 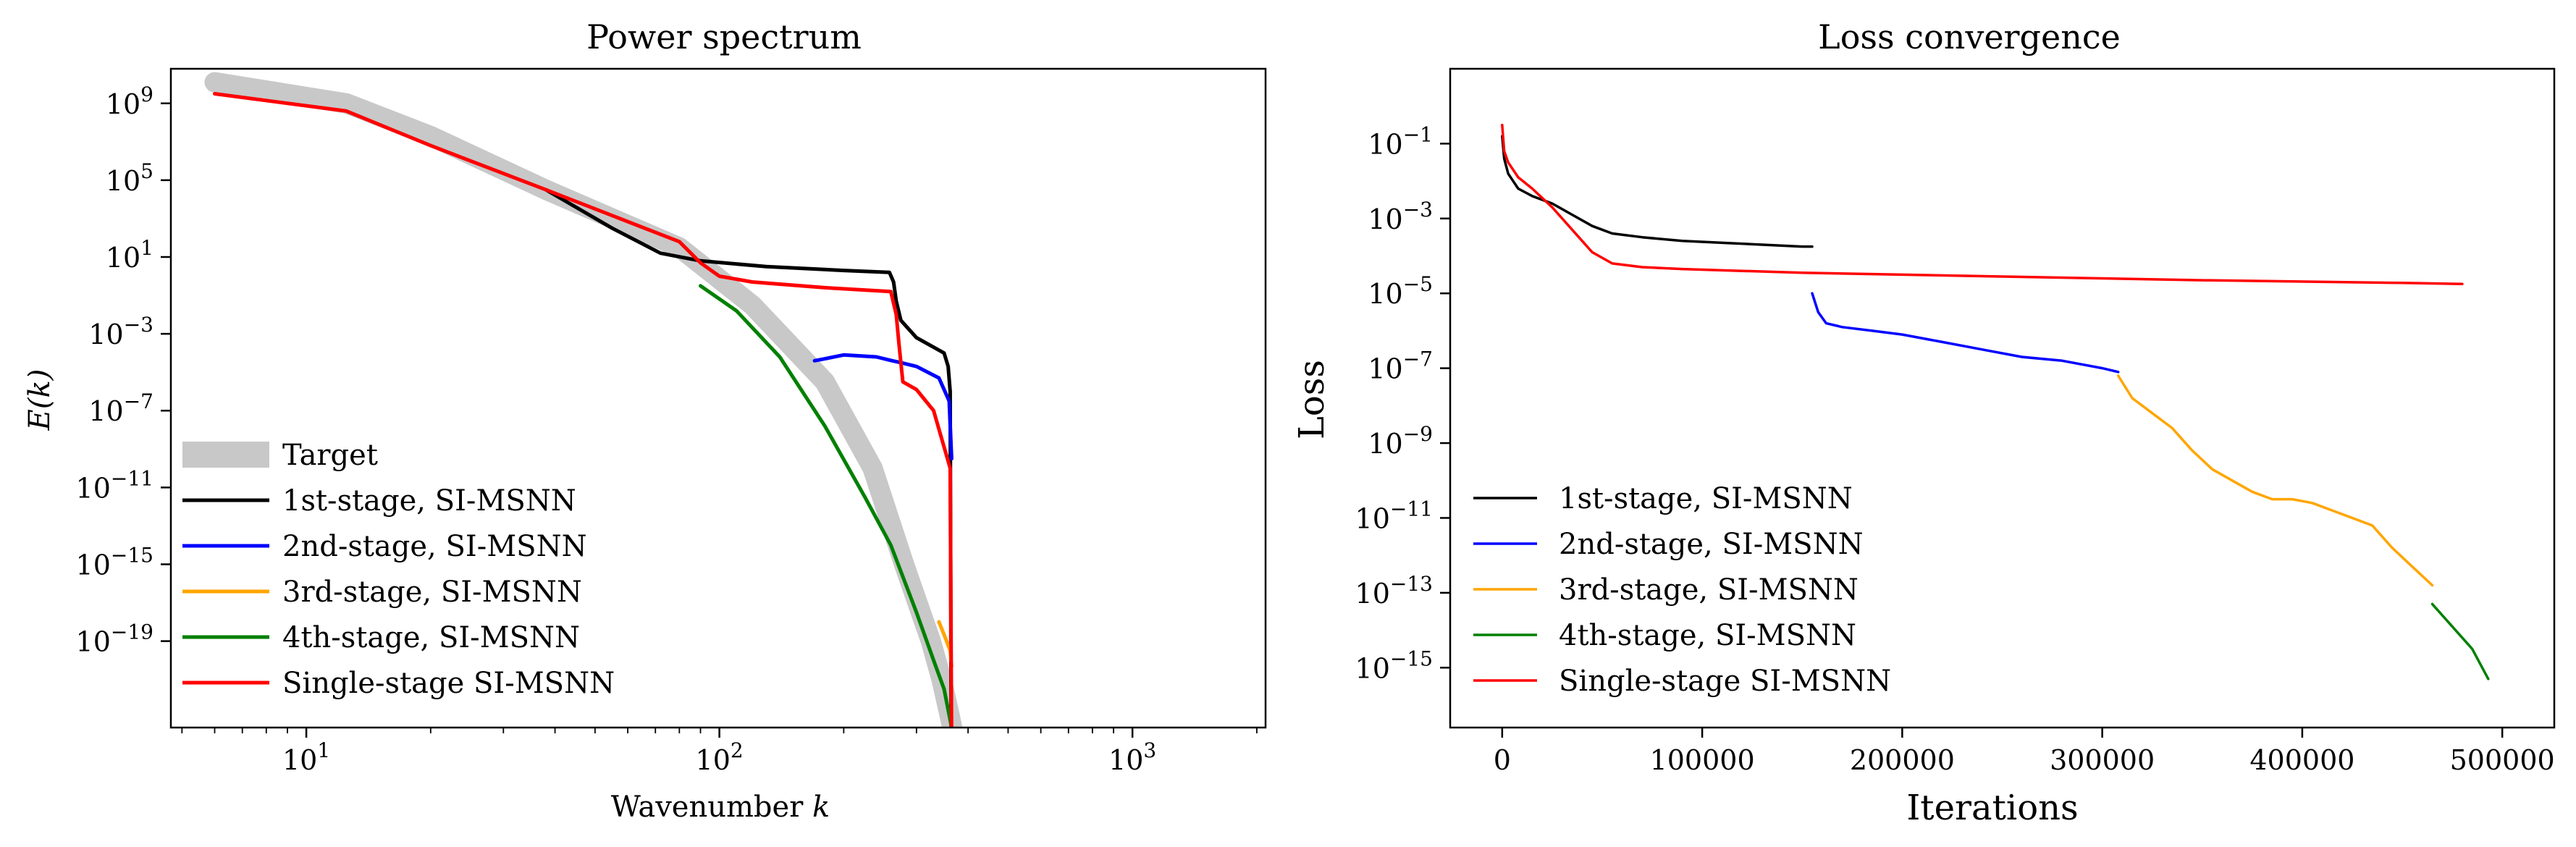 What do you see at coordinates (1902, 760) in the screenshot?
I see `x-tick-label: 200000` at bounding box center [1902, 760].